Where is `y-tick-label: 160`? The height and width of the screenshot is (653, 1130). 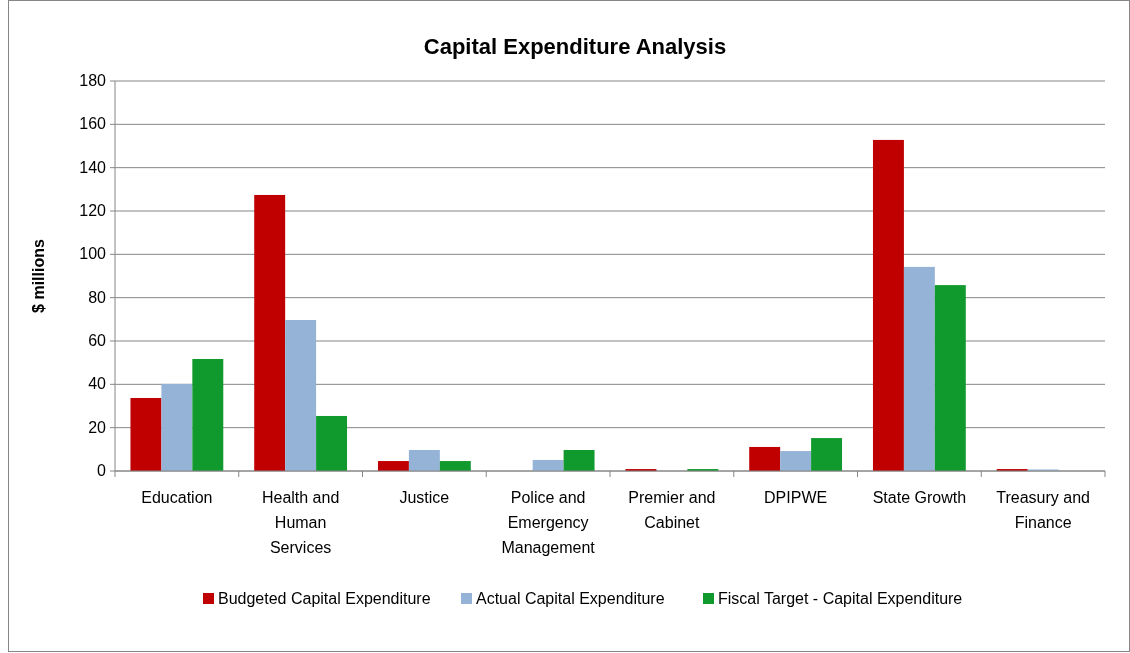
y-tick-label: 160 is located at coordinates (93, 124).